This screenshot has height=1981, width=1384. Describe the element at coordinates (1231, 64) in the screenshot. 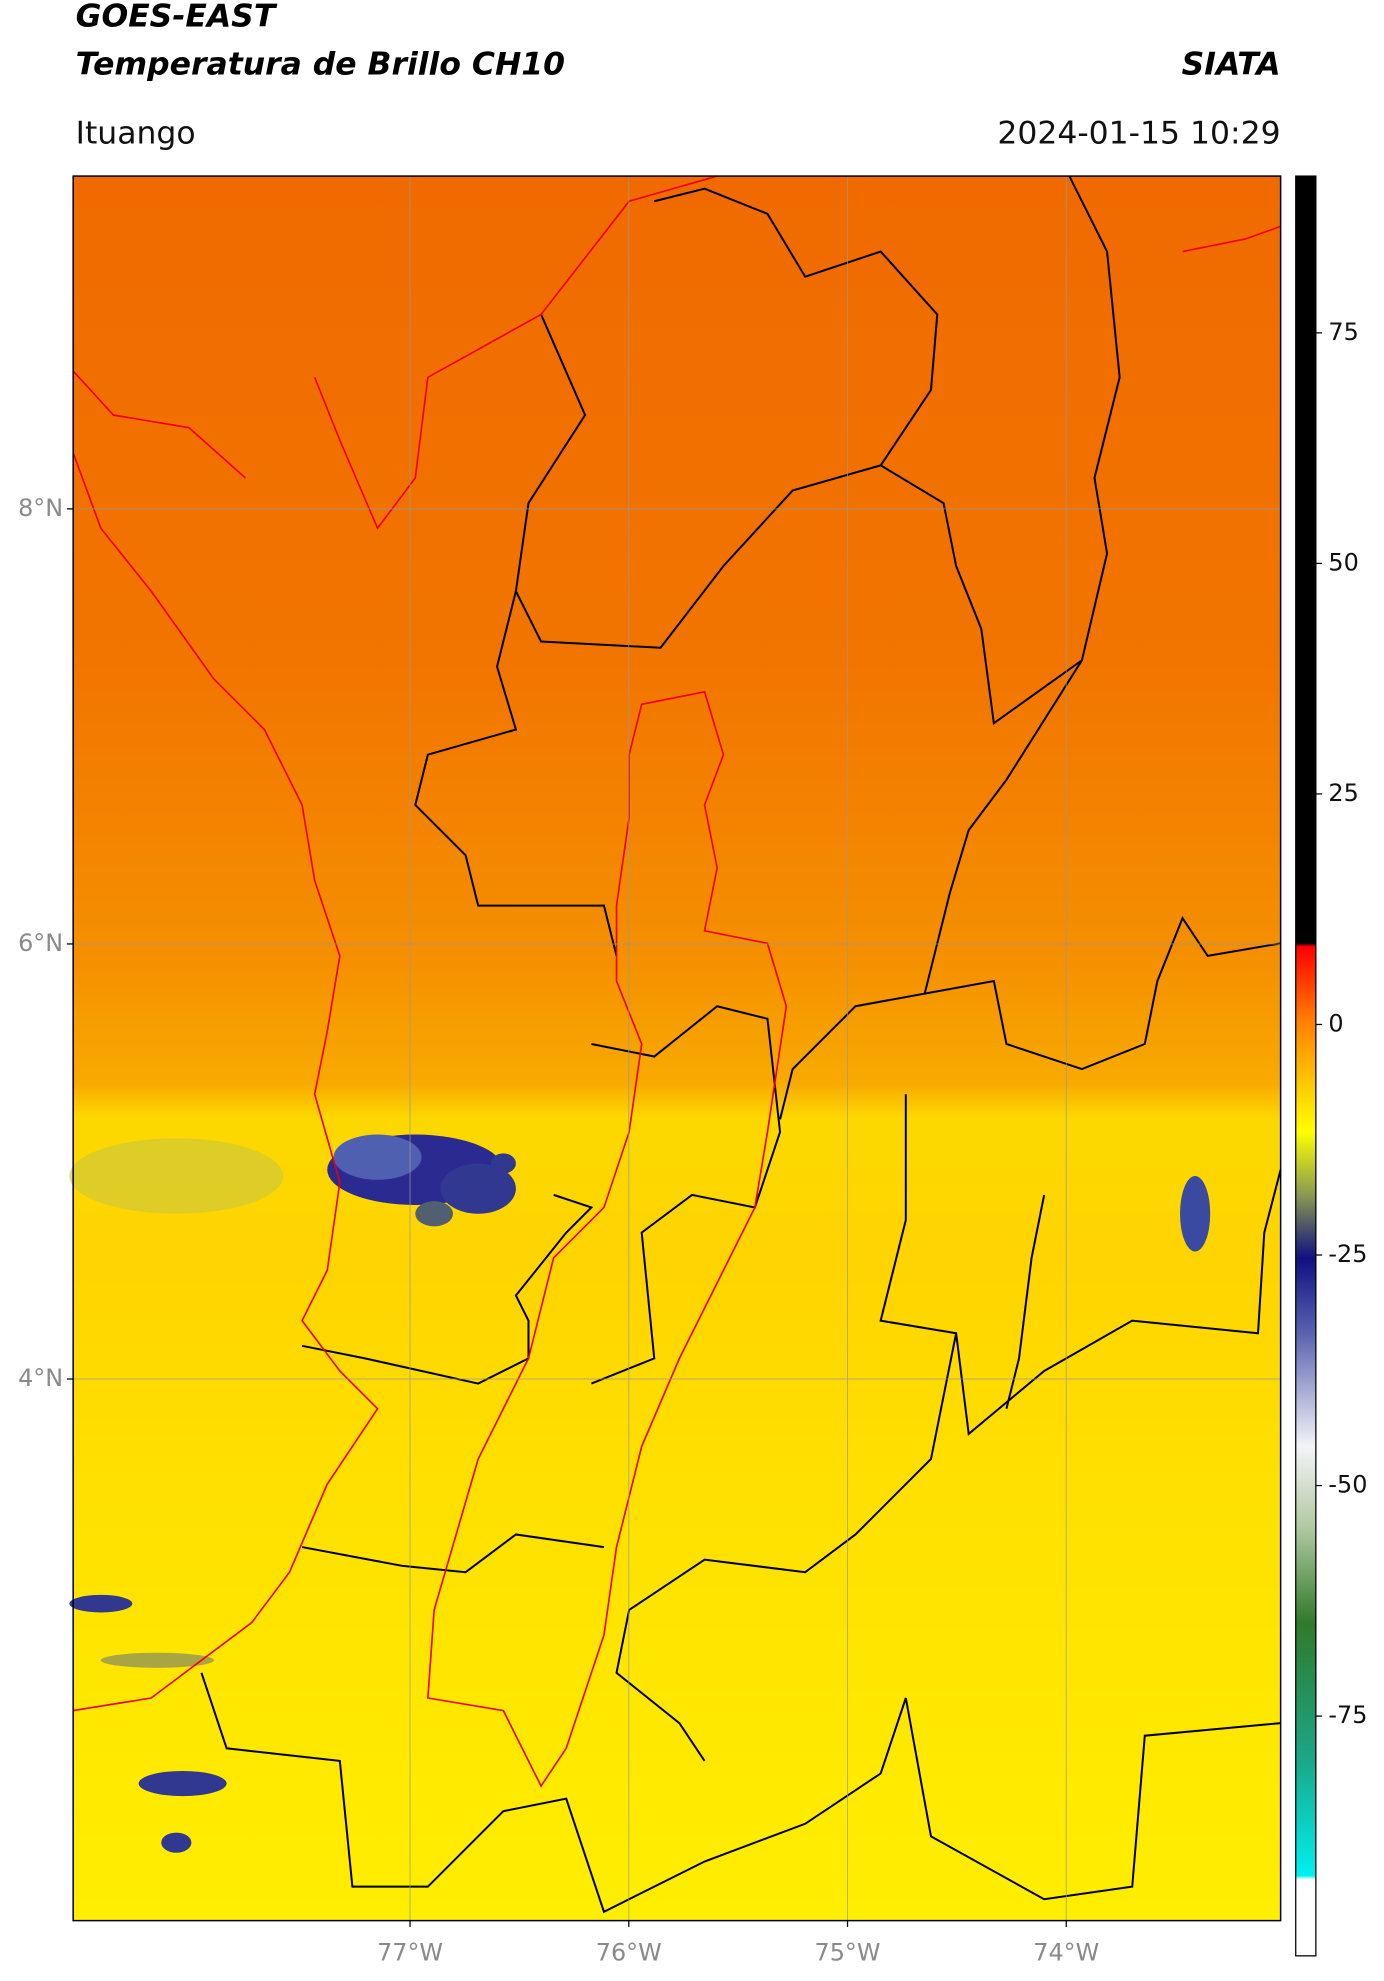

I see `source: SIATA` at that location.